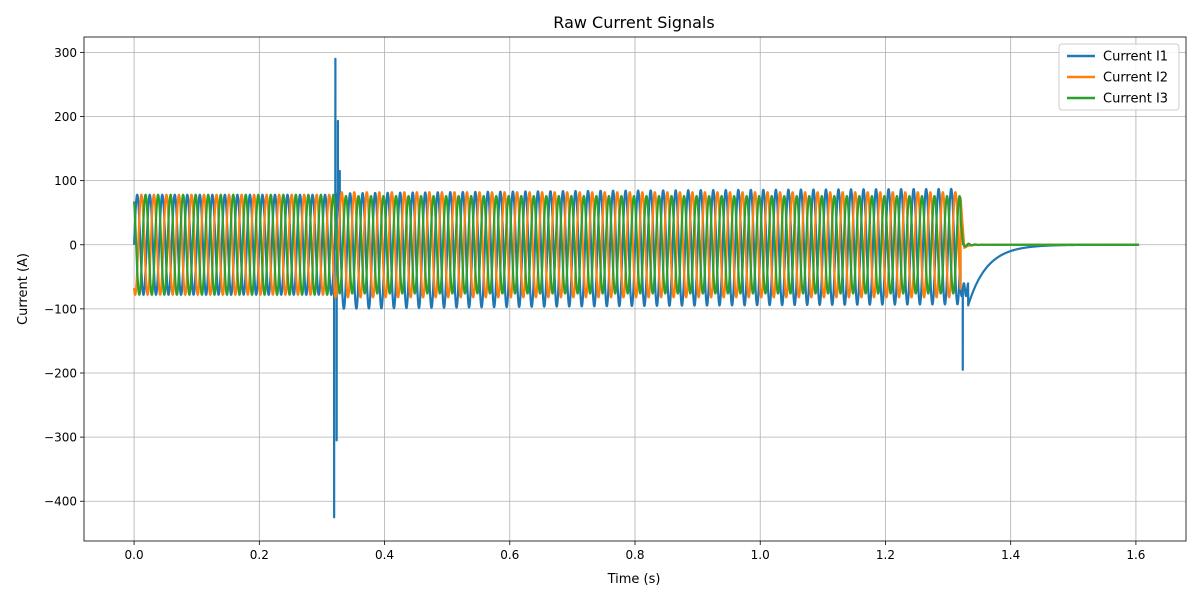 This screenshot has width=1200, height=604. I want to click on y-tick-label: 100, so click(65, 181).